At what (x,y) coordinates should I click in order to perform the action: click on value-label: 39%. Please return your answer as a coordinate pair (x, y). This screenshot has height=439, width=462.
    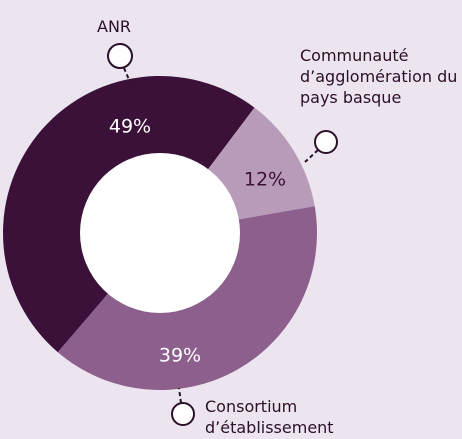
    Looking at the image, I should click on (180, 356).